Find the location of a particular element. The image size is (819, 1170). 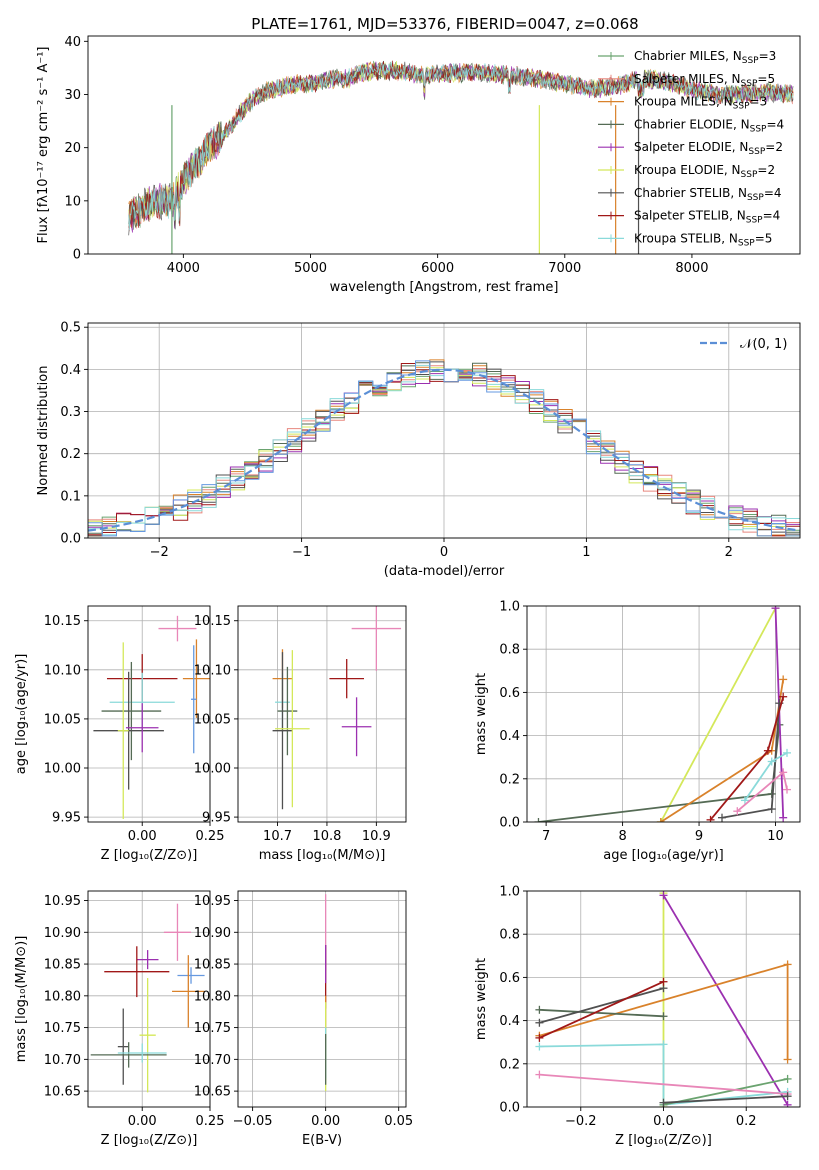

x-tick-label: 10.7 is located at coordinates (277, 836).